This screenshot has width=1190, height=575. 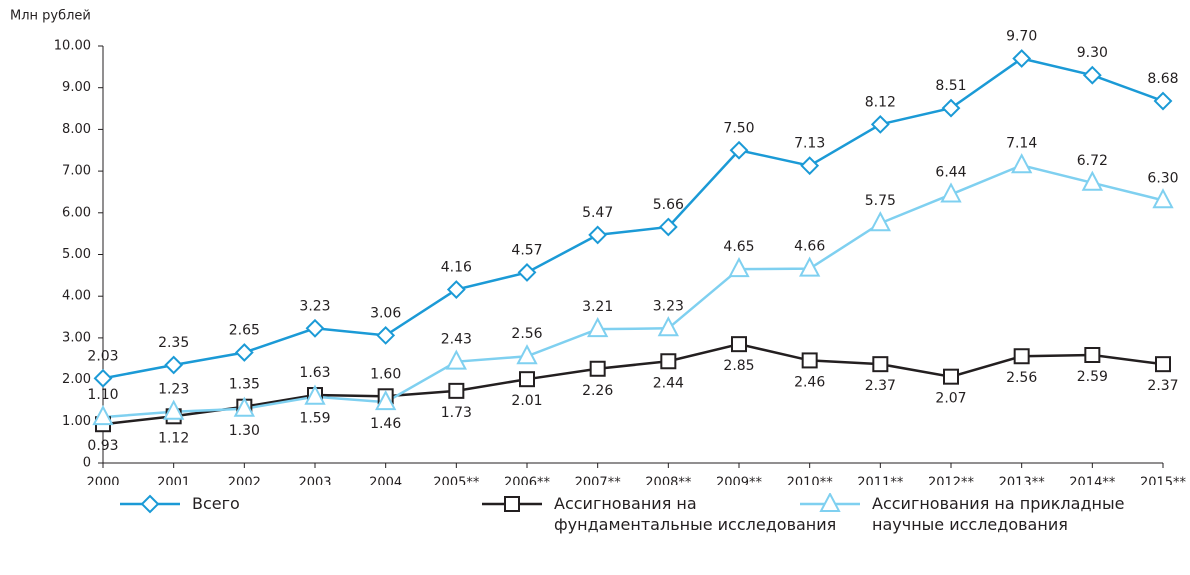 I want to click on data-label: 2.07, so click(x=950, y=399).